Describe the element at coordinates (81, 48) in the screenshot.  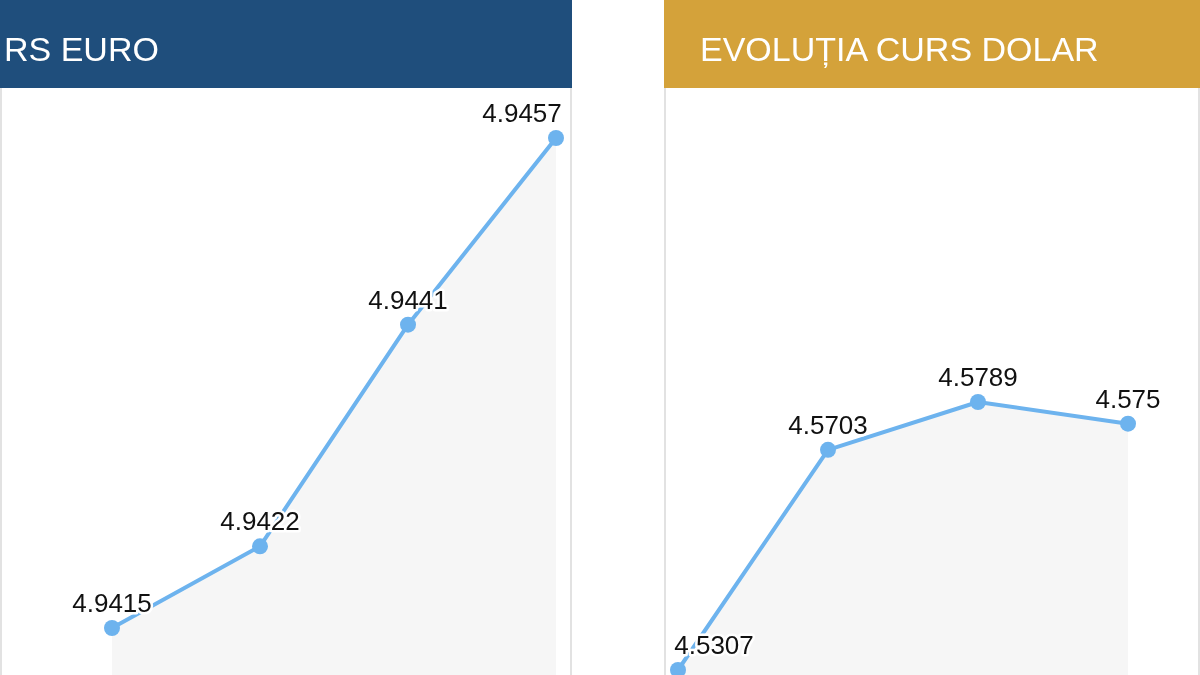
I see `chart-title: RS EURO` at that location.